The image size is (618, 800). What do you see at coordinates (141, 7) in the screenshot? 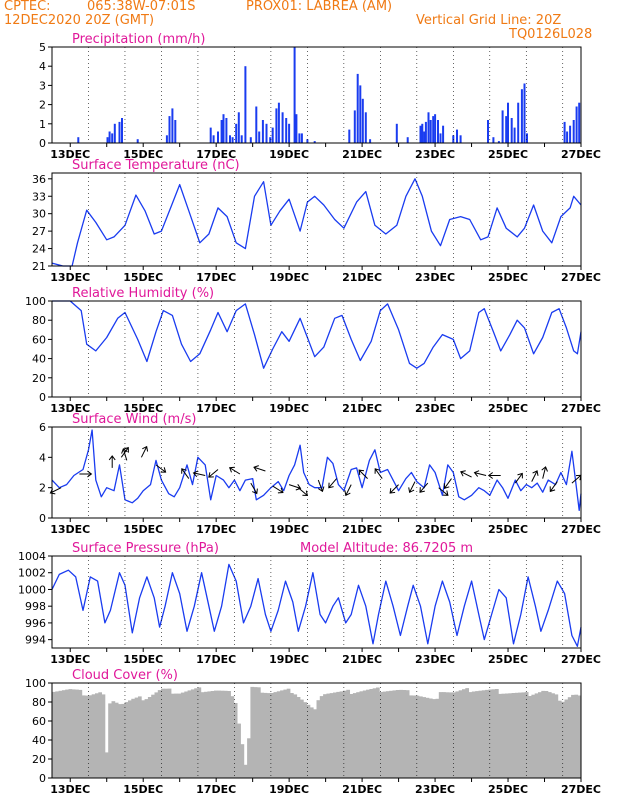
I see `header-coords: 065:38W-07:01S` at bounding box center [141, 7].